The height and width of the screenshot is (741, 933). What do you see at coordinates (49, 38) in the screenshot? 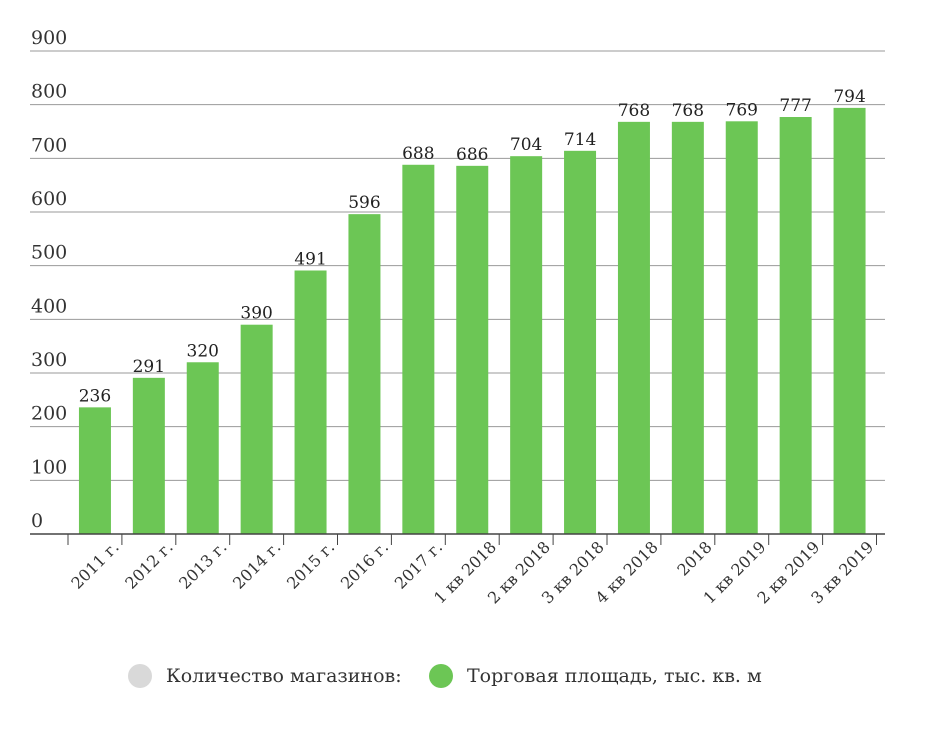
I see `y-tick-label: 900` at bounding box center [49, 38].